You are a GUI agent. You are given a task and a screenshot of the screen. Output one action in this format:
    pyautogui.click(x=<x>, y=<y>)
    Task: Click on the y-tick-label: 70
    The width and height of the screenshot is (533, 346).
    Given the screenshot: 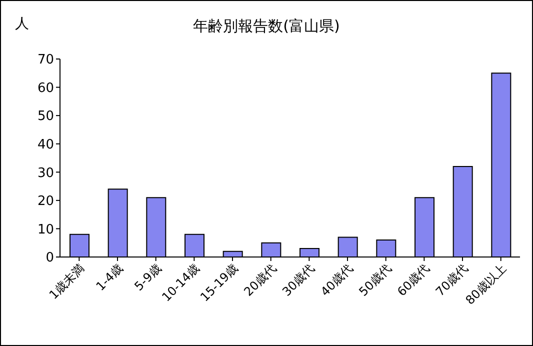 What is the action you would take?
    pyautogui.click(x=45, y=60)
    